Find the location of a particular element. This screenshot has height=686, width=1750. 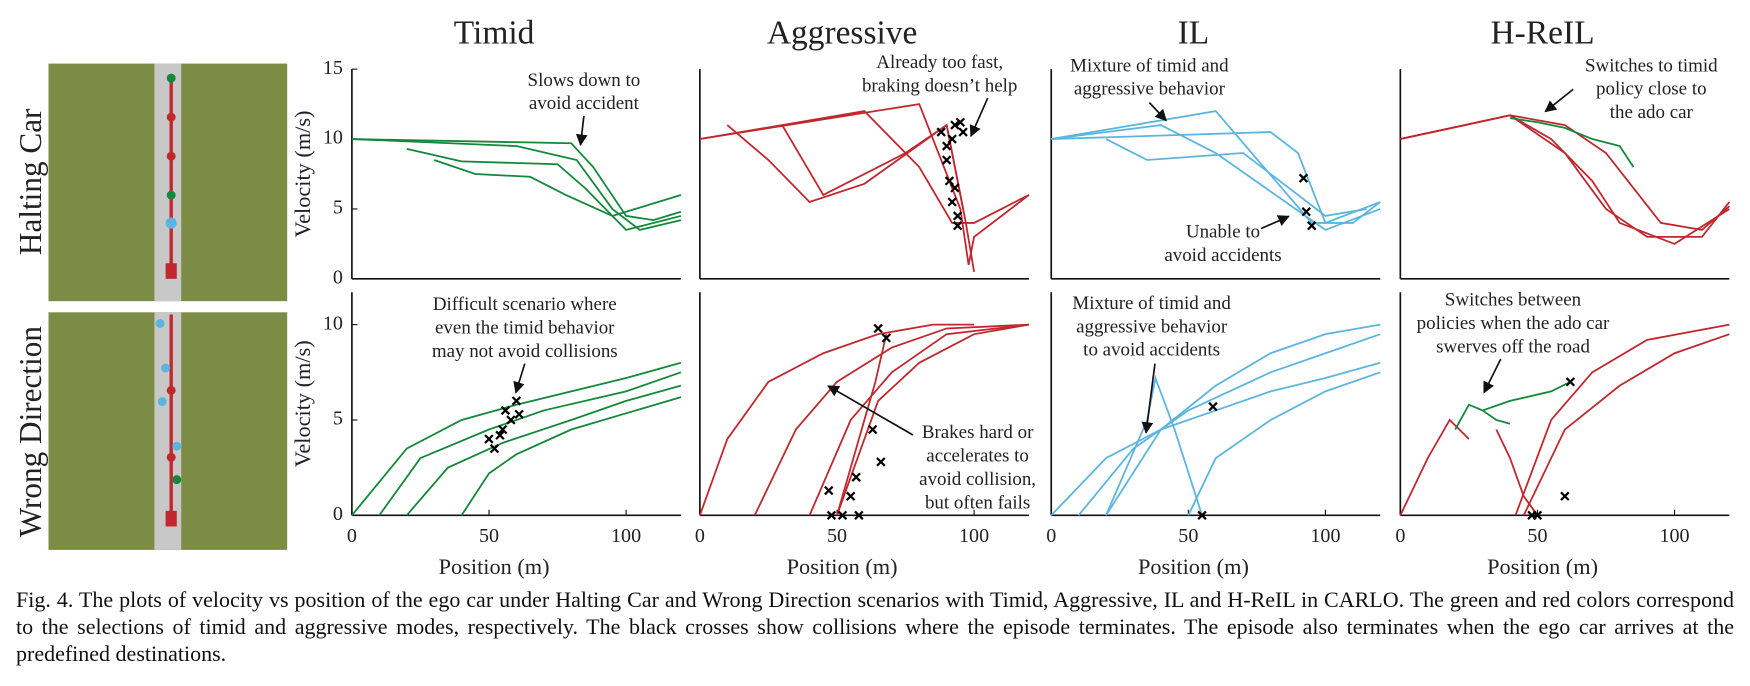

annotation: Difficult scenario where is located at coordinates (525, 304).